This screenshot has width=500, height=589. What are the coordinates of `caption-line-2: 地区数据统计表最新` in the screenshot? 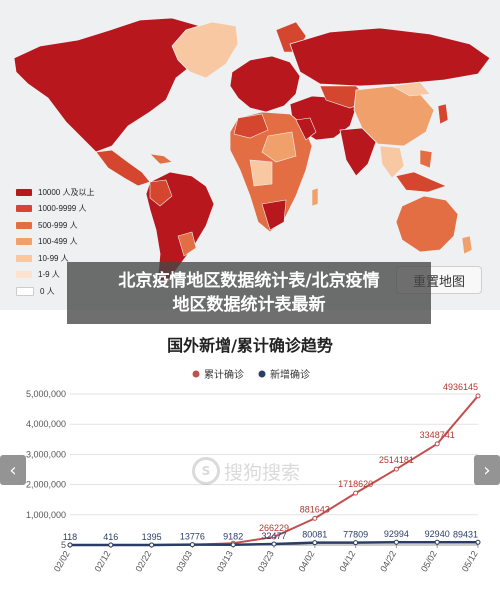 It's located at (249, 305).